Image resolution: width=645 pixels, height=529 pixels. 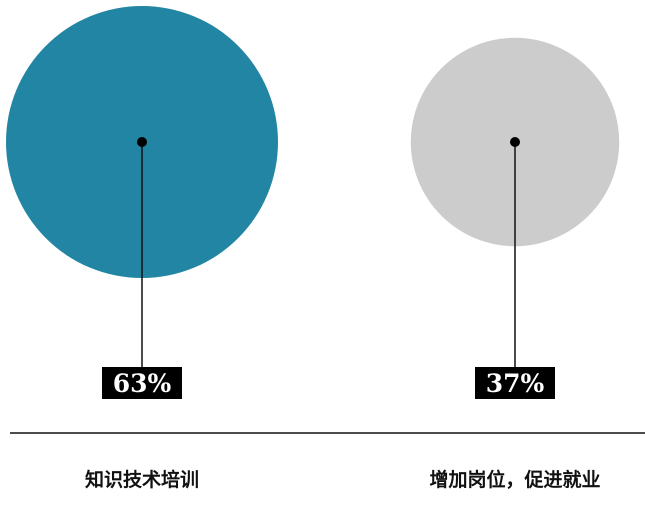 I want to click on category-label: 增加岗位，促进就业, so click(x=514, y=479).